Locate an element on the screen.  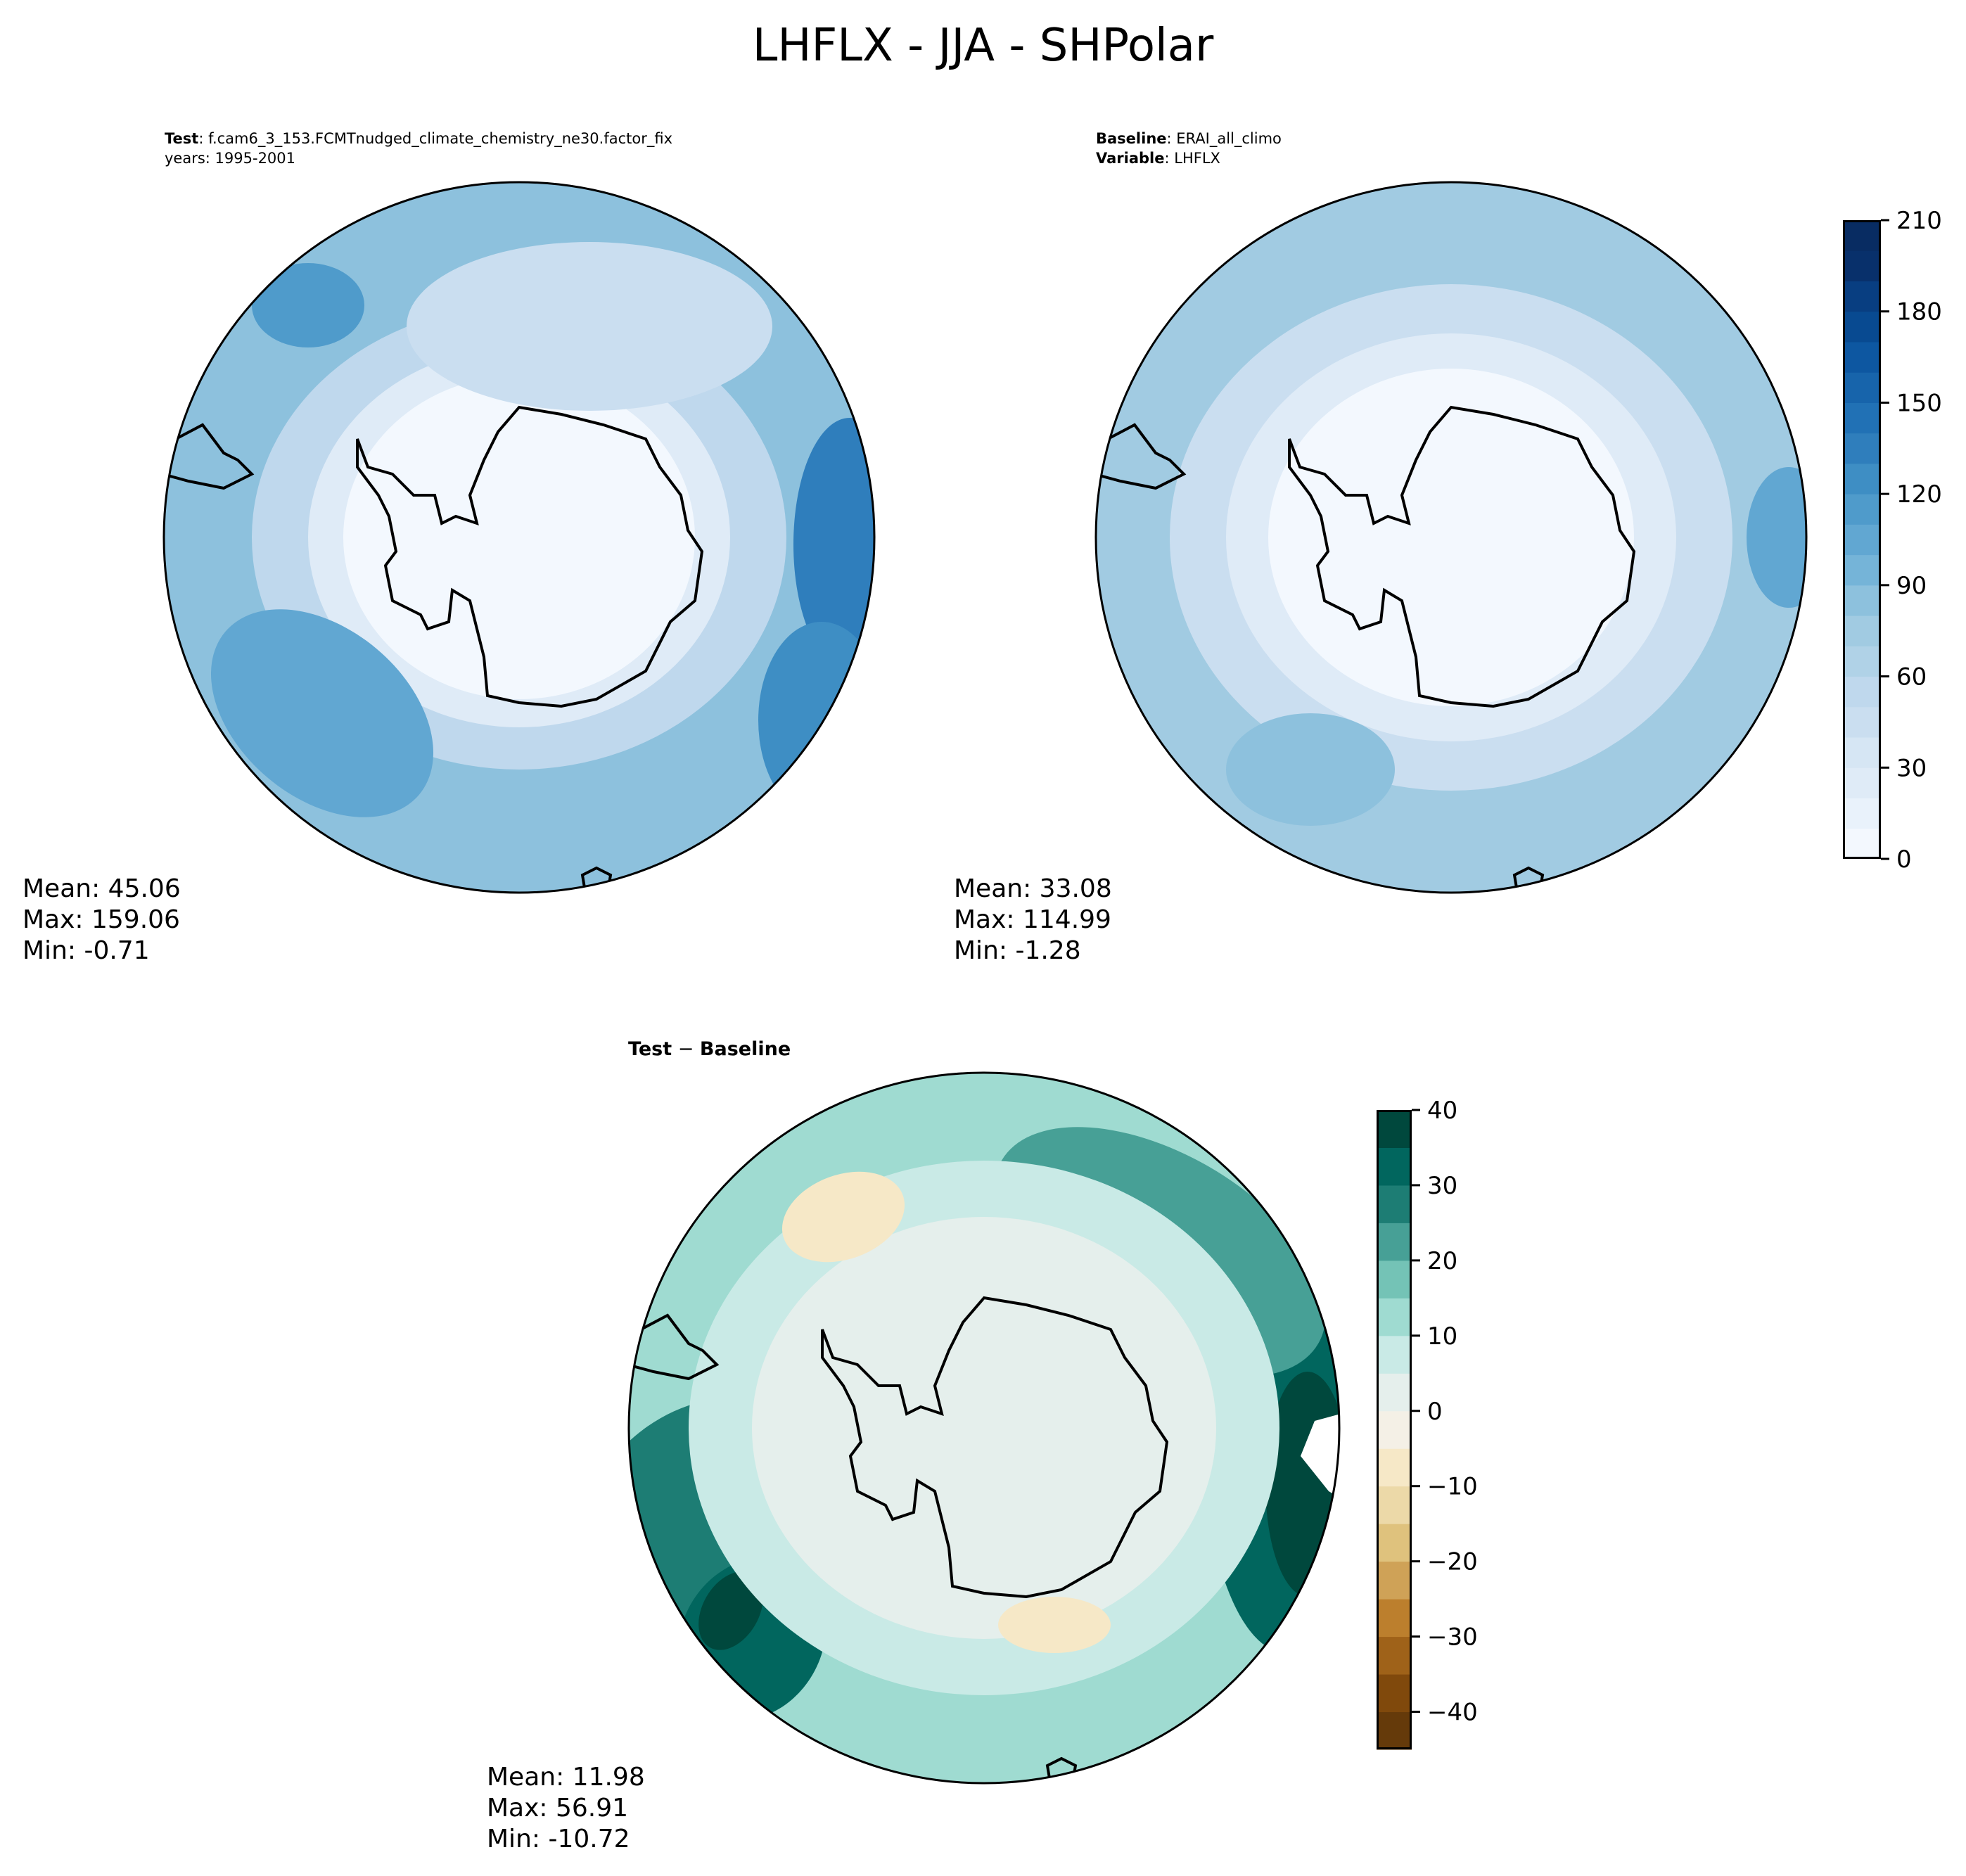
test-map is located at coordinates (519, 537).